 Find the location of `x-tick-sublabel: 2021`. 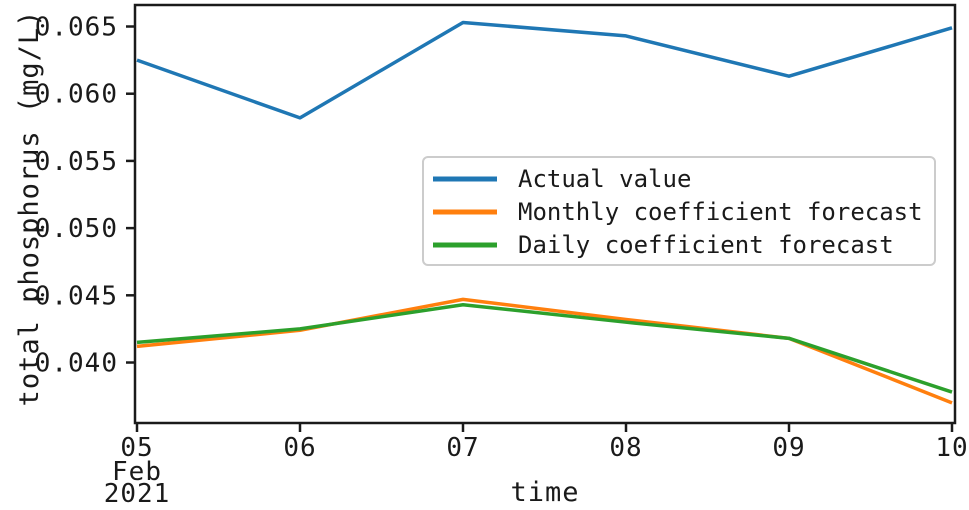

x-tick-sublabel: 2021 is located at coordinates (137, 494).